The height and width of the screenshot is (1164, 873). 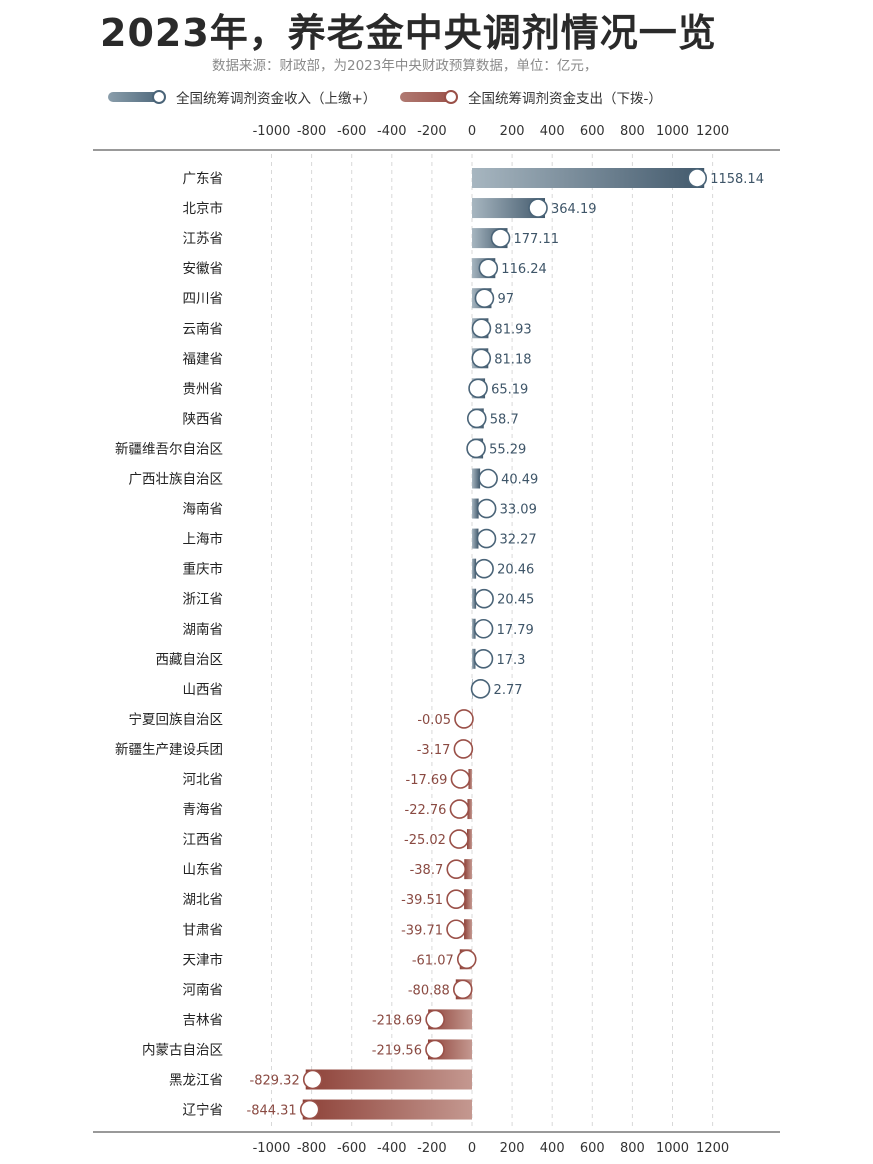 What do you see at coordinates (203, 389) in the screenshot?
I see `category-label: 贵州省` at bounding box center [203, 389].